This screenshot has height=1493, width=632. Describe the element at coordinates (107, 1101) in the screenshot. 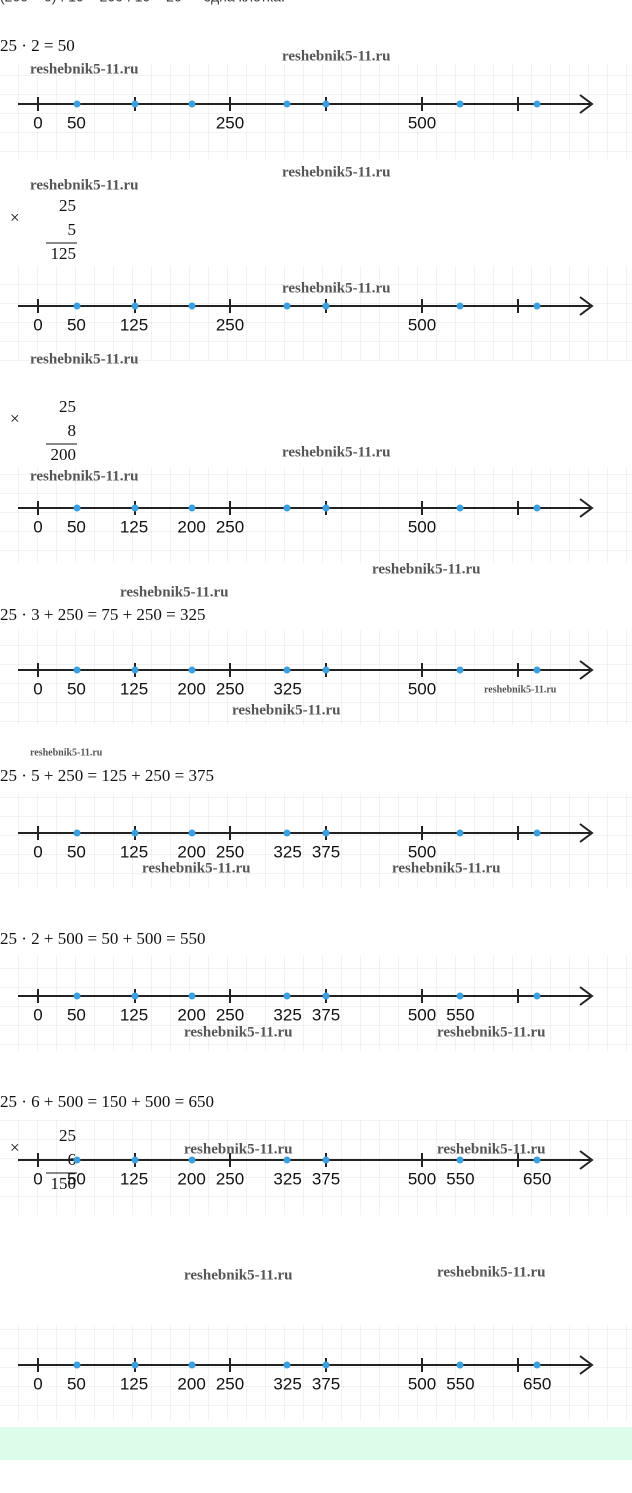

I see `formula: 25 · 6 + 500 = 150 + 500 = 650` at that location.